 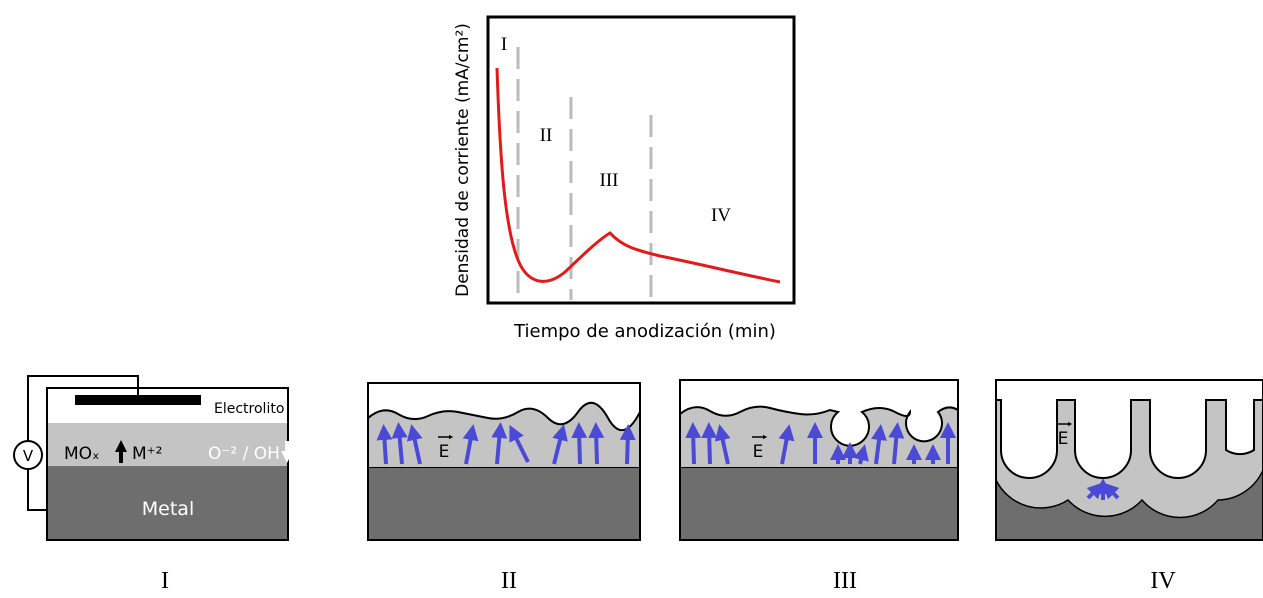 What do you see at coordinates (584, 173) in the screenshot?
I see `region-dividers` at bounding box center [584, 173].